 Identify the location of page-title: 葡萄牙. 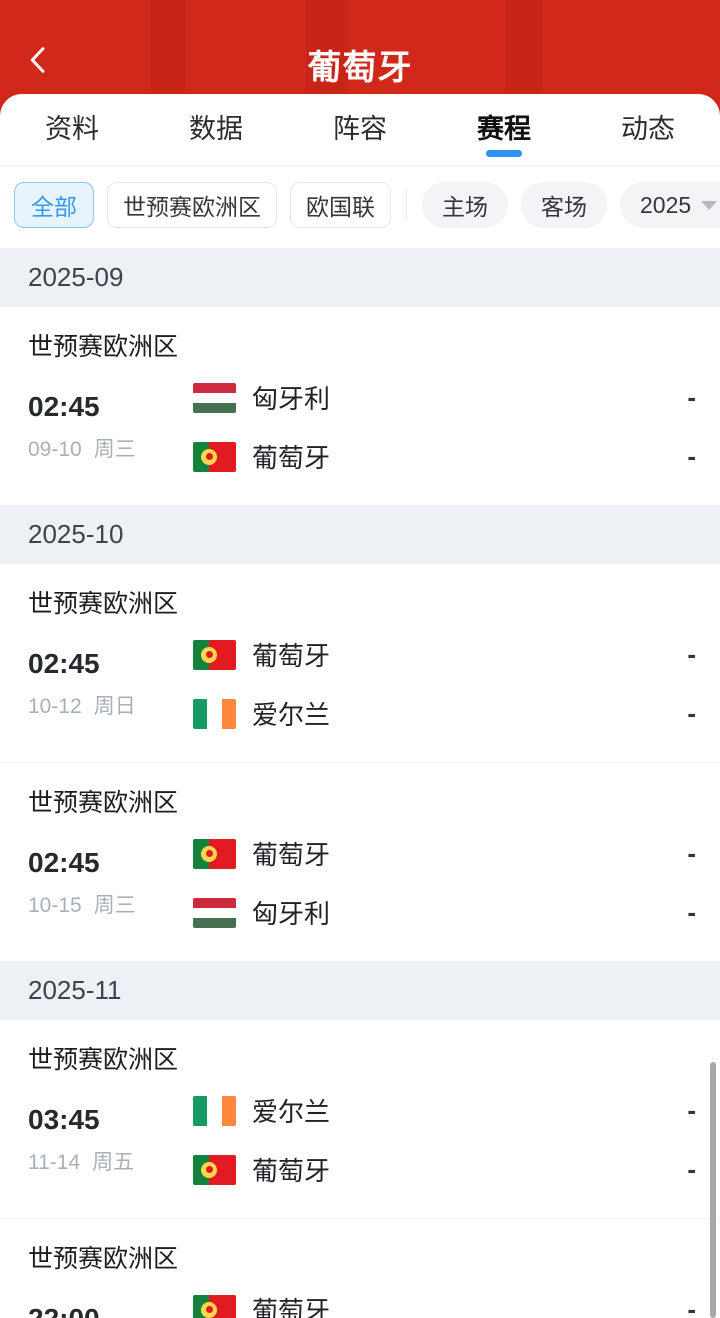
(360, 68).